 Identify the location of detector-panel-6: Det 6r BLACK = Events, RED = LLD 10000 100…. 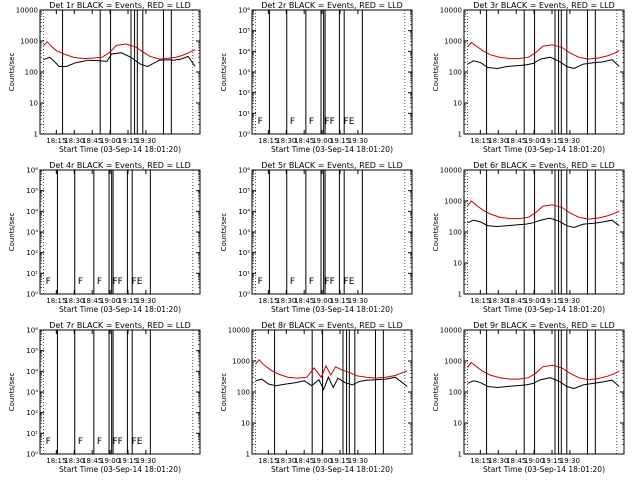
(528, 237).